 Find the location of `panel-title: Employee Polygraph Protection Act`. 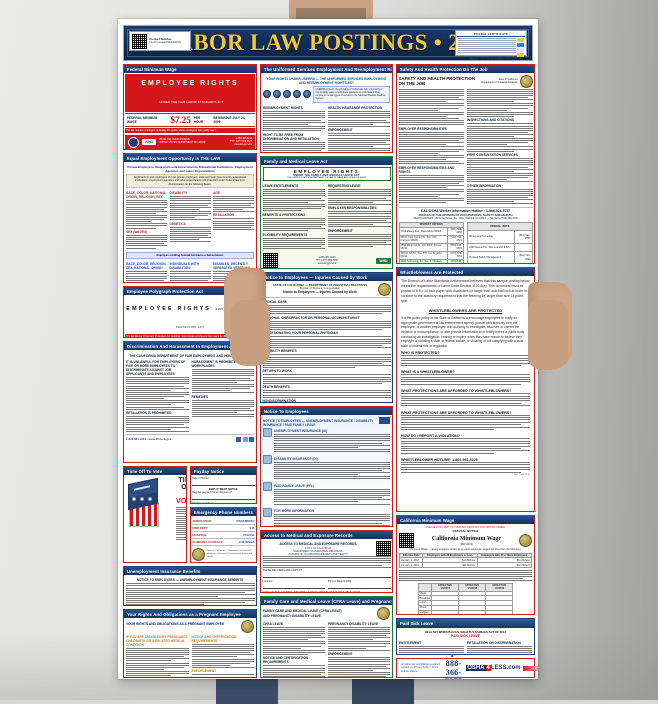

panel-title: Employee Polygraph Protection Act is located at coordinates (190, 291).